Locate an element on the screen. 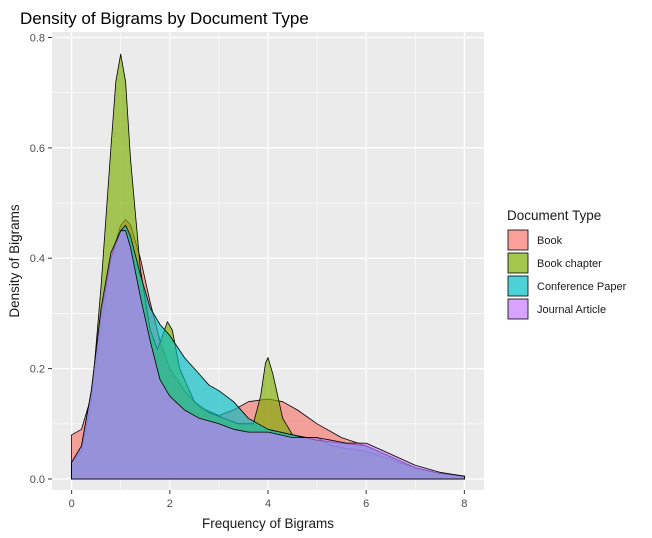 The height and width of the screenshot is (538, 652). x-axis-ticks: 0 2 4 6 8 is located at coordinates (268, 500).